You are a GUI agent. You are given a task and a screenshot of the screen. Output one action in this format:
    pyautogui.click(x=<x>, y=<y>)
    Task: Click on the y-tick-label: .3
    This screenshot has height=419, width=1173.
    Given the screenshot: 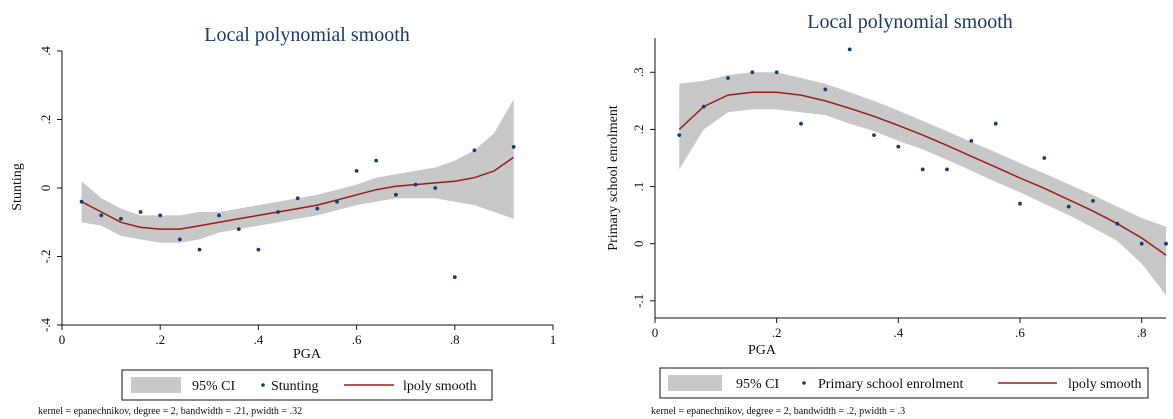 What is the action you would take?
    pyautogui.click(x=638, y=72)
    